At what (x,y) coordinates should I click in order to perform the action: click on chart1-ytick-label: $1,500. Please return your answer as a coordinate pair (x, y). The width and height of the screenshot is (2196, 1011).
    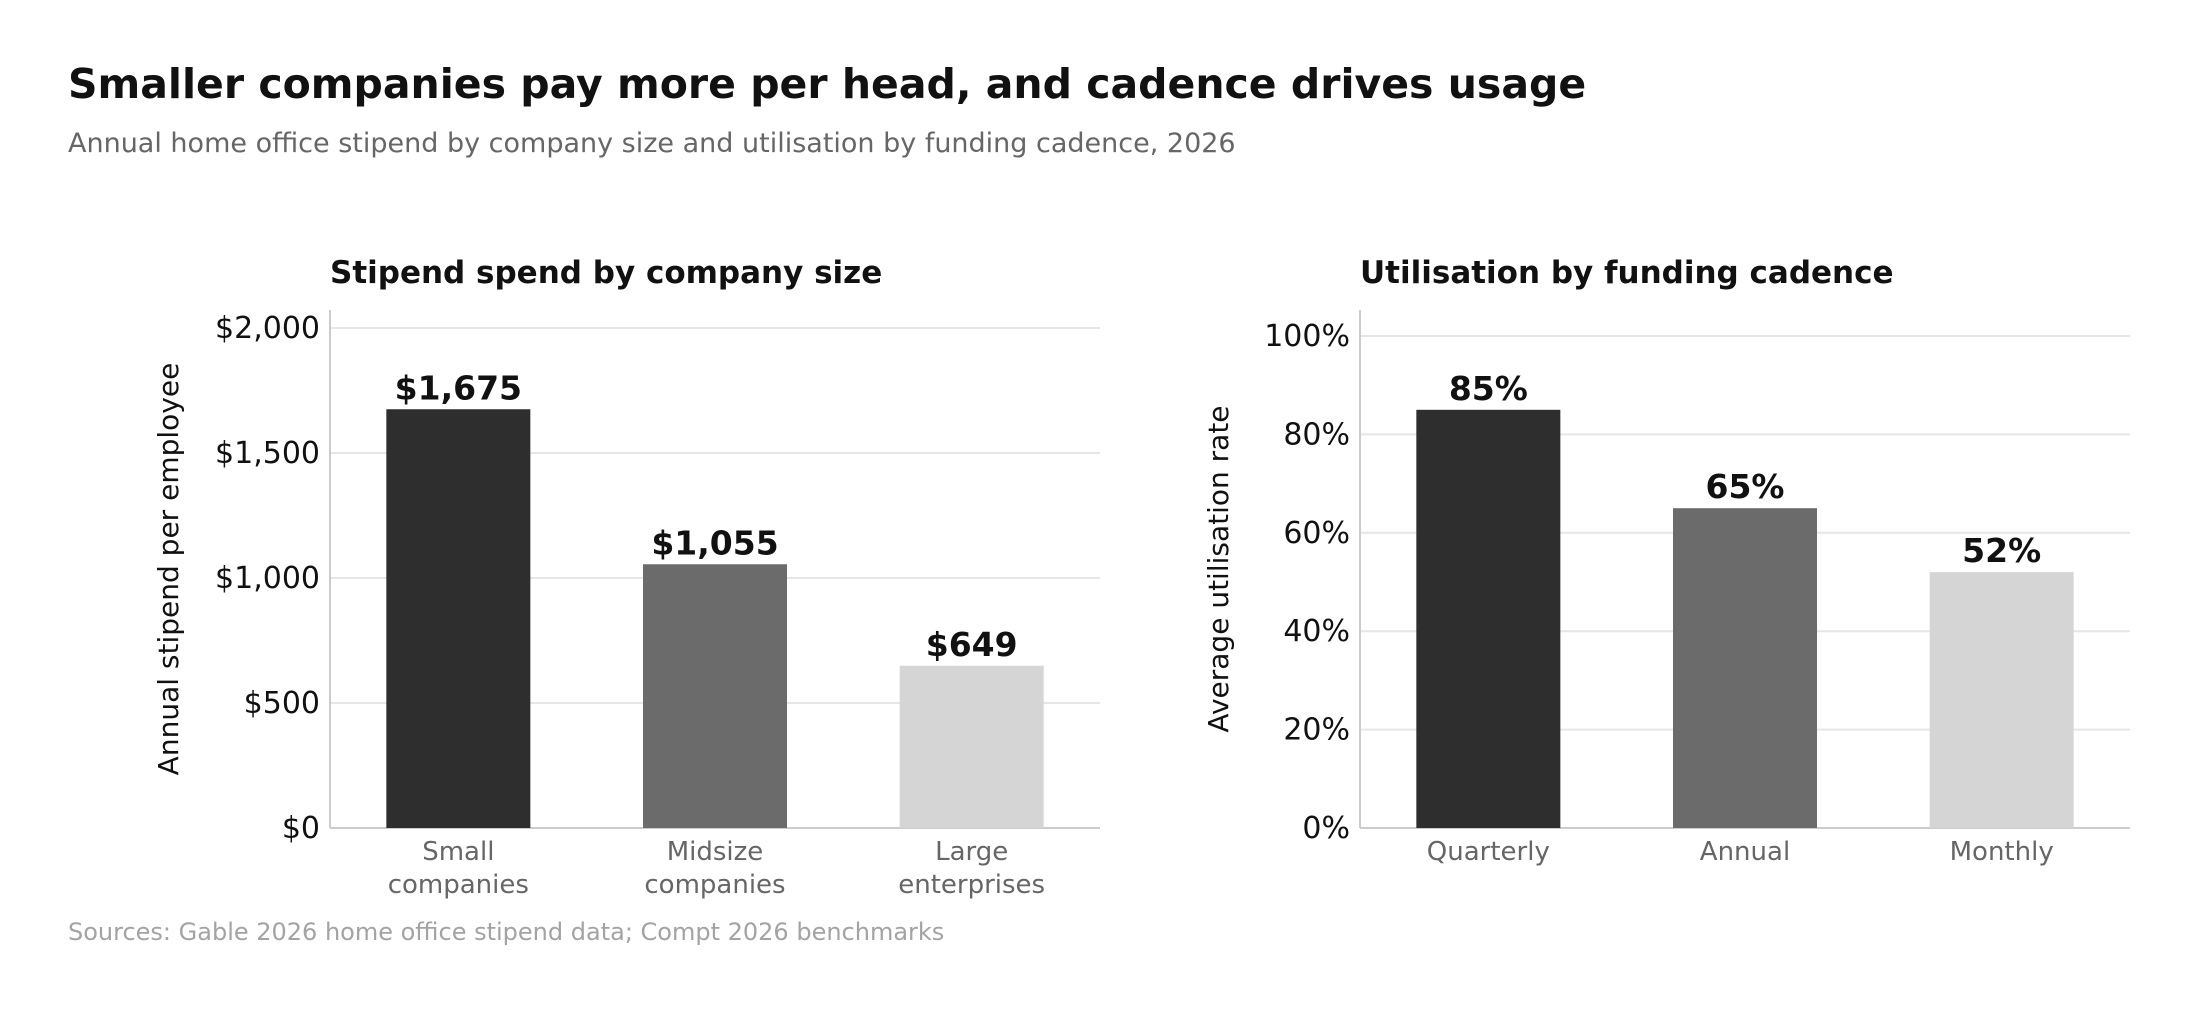
    Looking at the image, I should click on (267, 453).